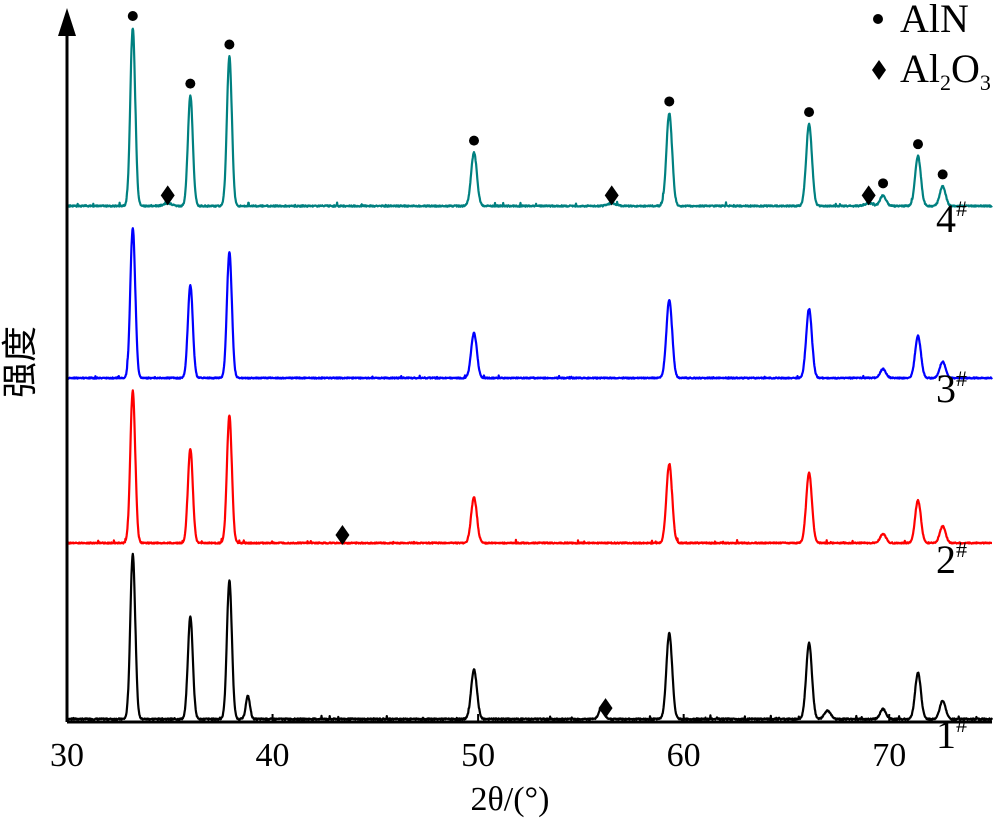 Image resolution: width=1000 pixels, height=833 pixels. I want to click on x-axis-title: 2θ/(°), so click(510, 799).